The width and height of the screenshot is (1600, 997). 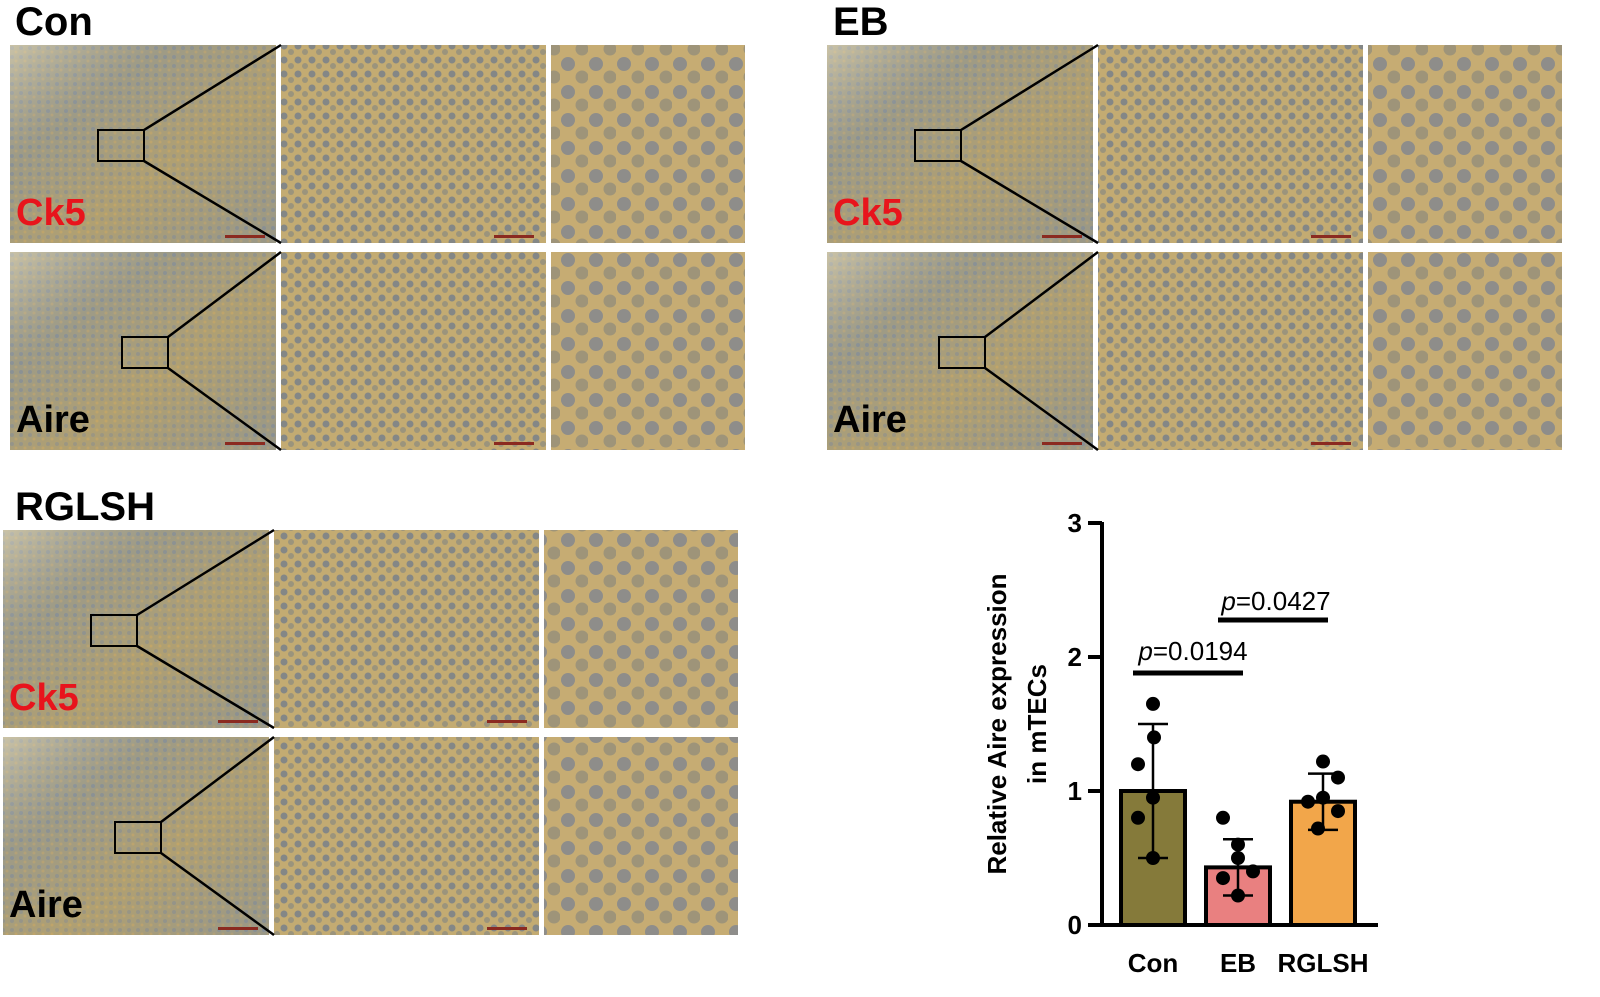 I want to click on y-tick-label: 3, so click(x=1075, y=523).